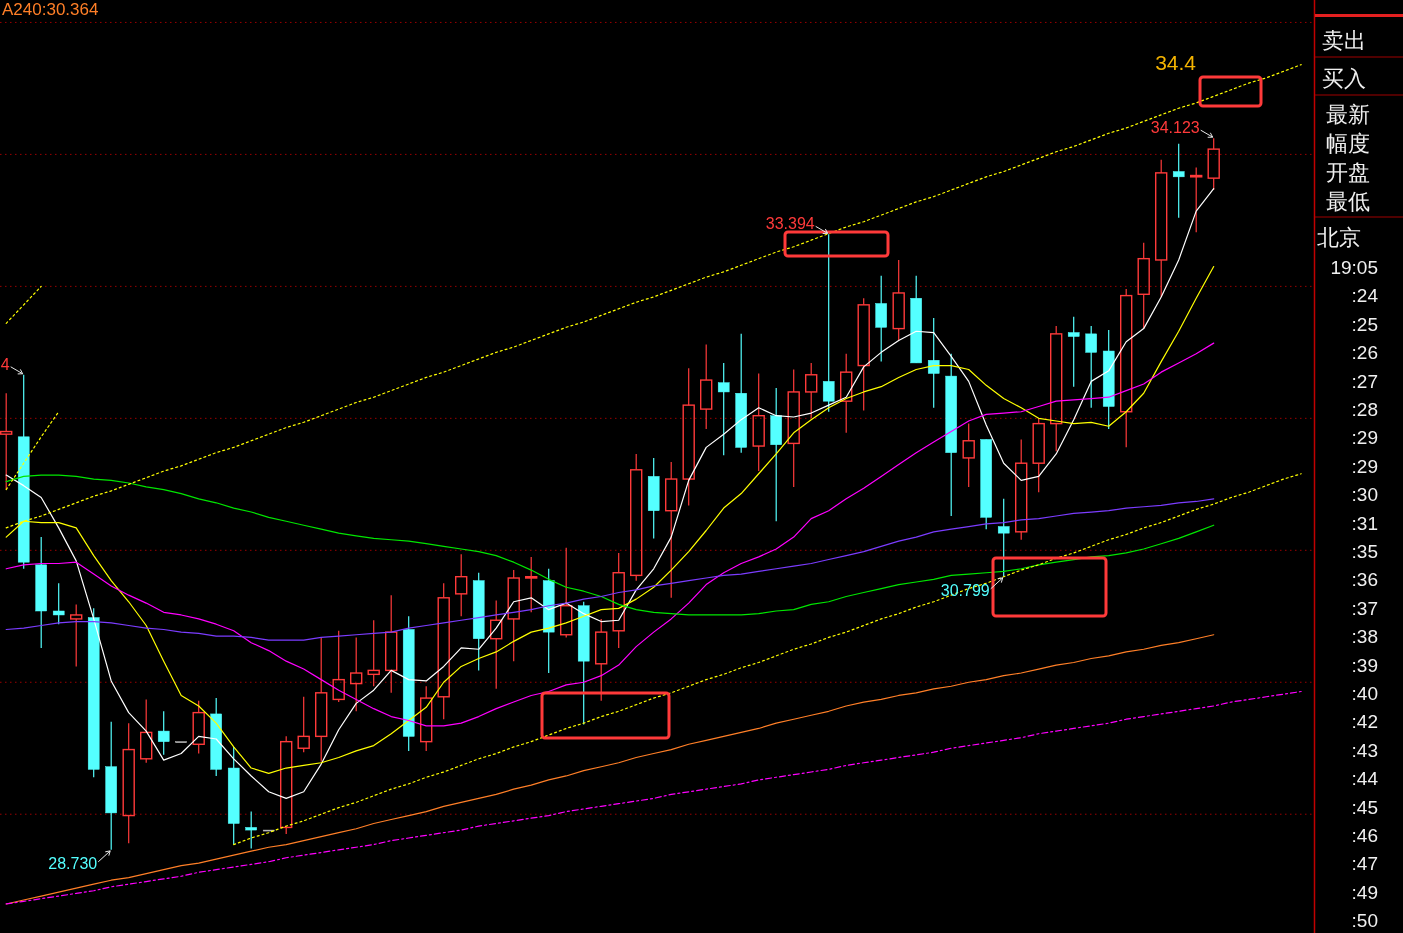 The height and width of the screenshot is (933, 1403). Describe the element at coordinates (1176, 62) in the screenshot. I see `annotation: 34.4` at that location.